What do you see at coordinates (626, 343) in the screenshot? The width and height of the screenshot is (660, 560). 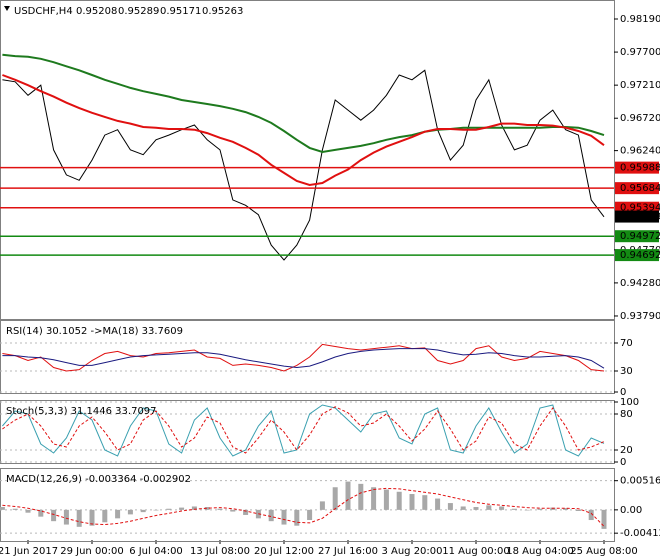 I see `y-tick-label: 70` at bounding box center [626, 343].